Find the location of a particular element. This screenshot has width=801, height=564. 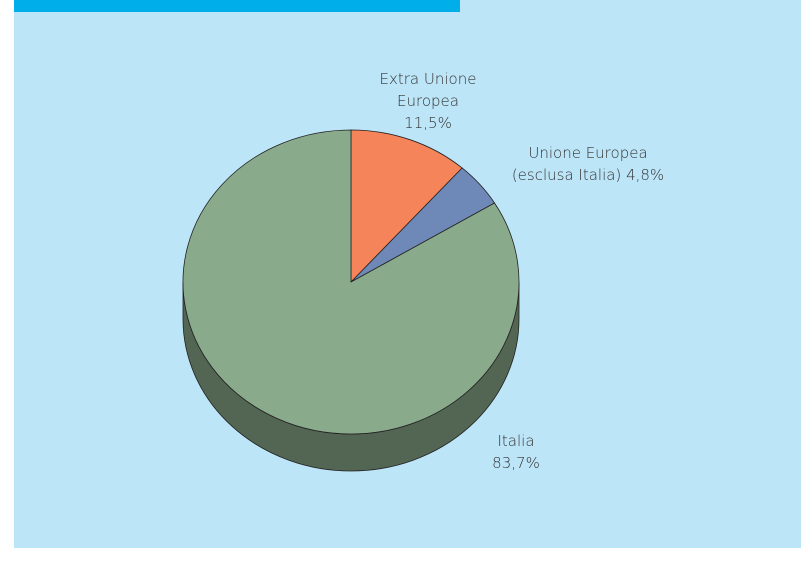

slice-label: Italia 83,7% is located at coordinates (516, 452).